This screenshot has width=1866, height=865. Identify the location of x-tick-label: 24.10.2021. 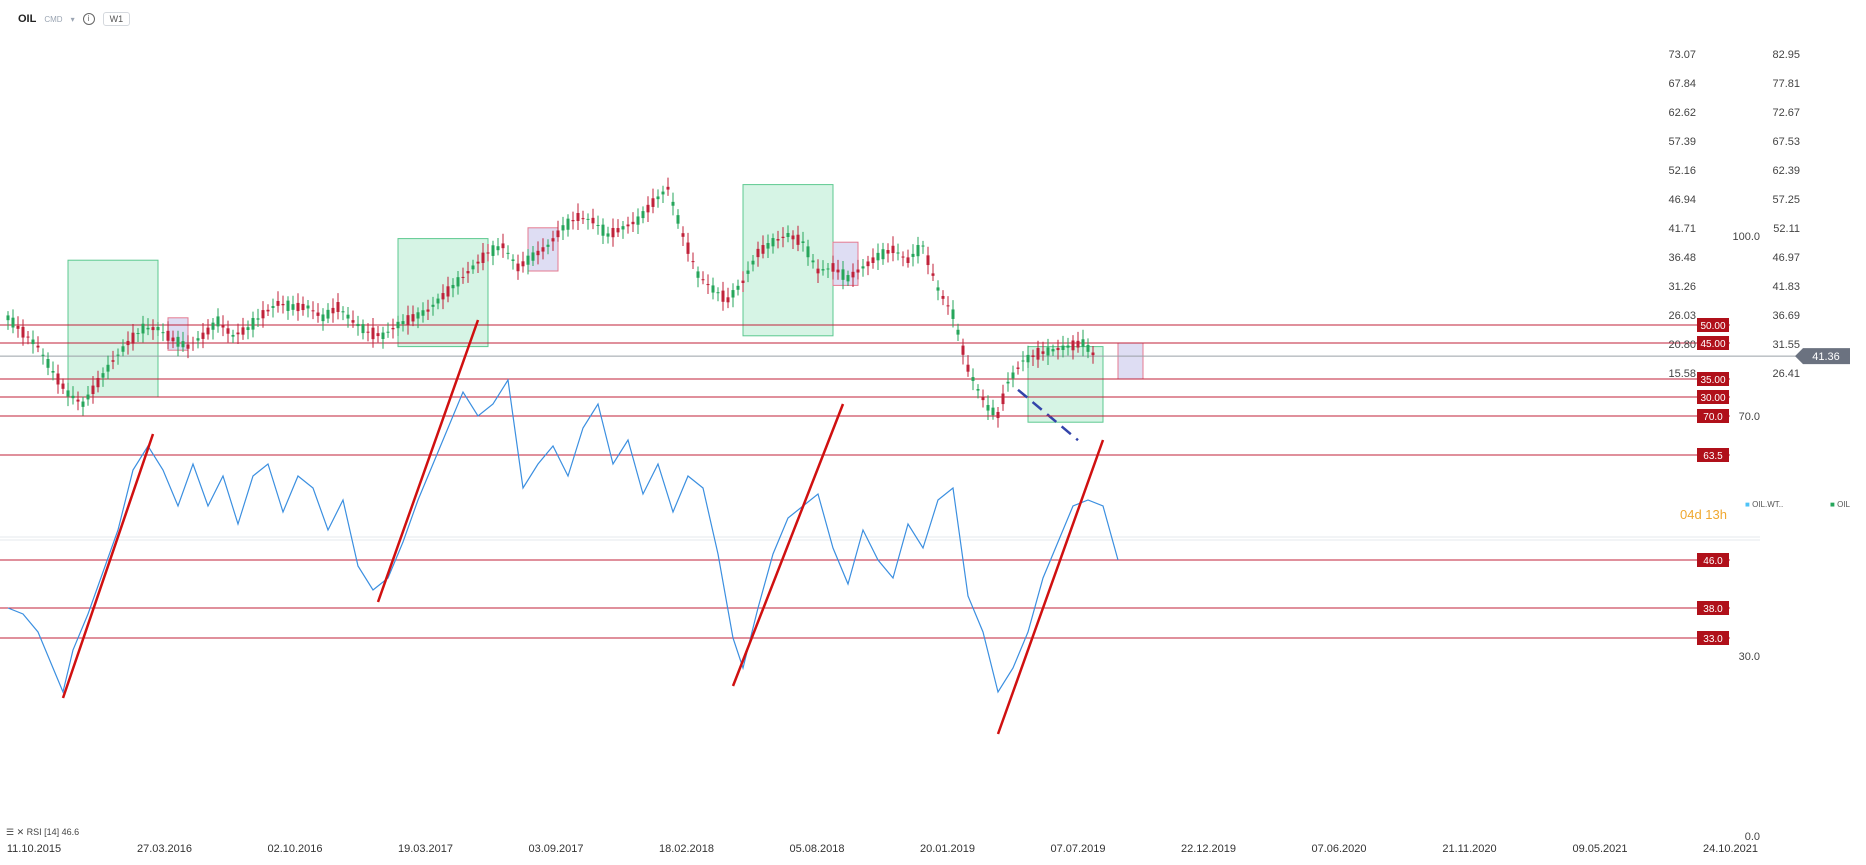
(1730, 849).